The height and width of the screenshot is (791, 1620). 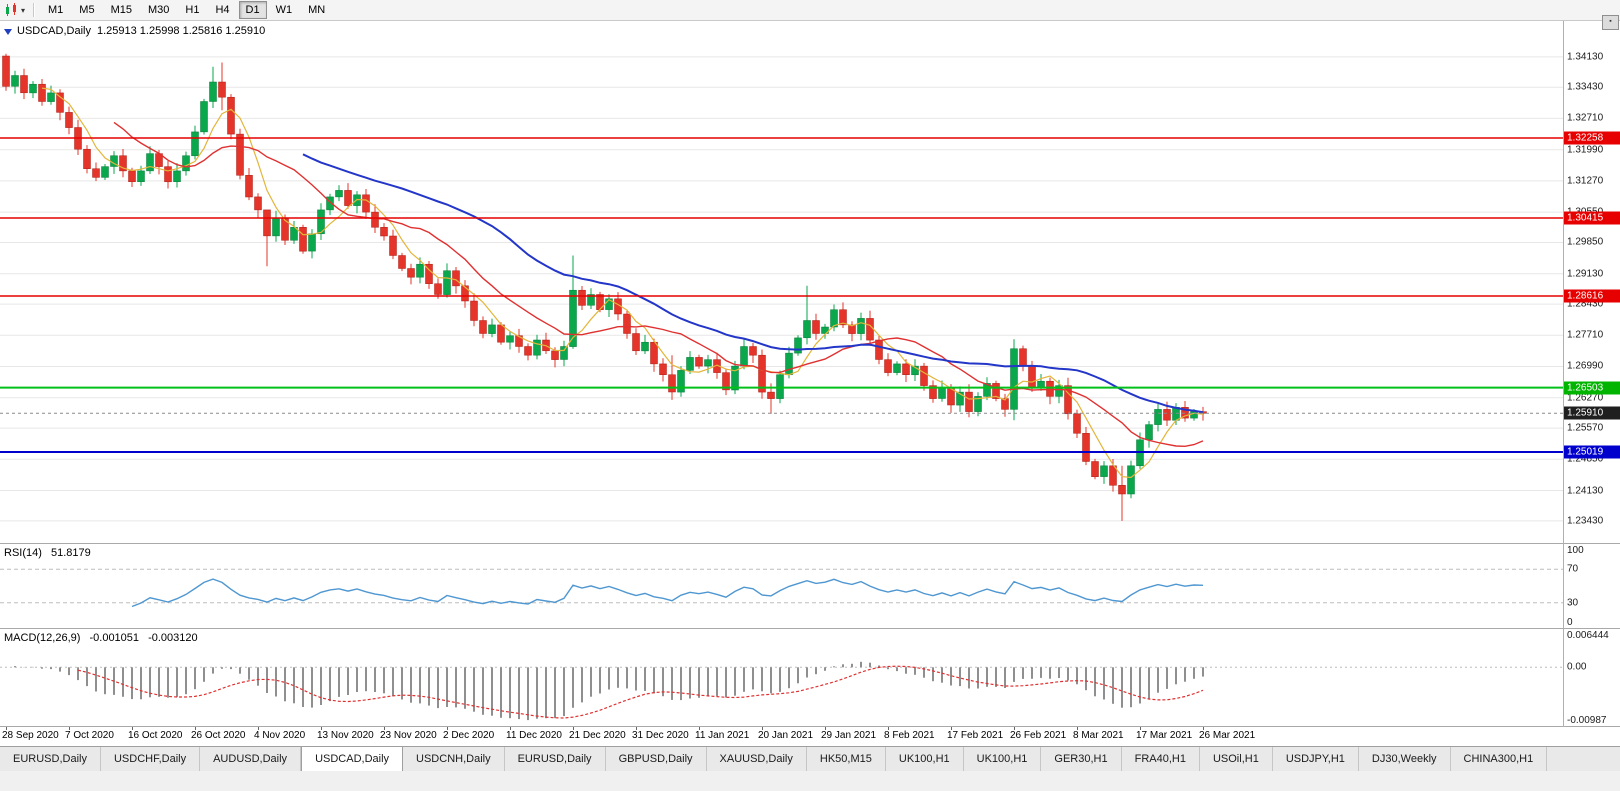 I want to click on price-axis-label: 1.25570, so click(x=1585, y=428).